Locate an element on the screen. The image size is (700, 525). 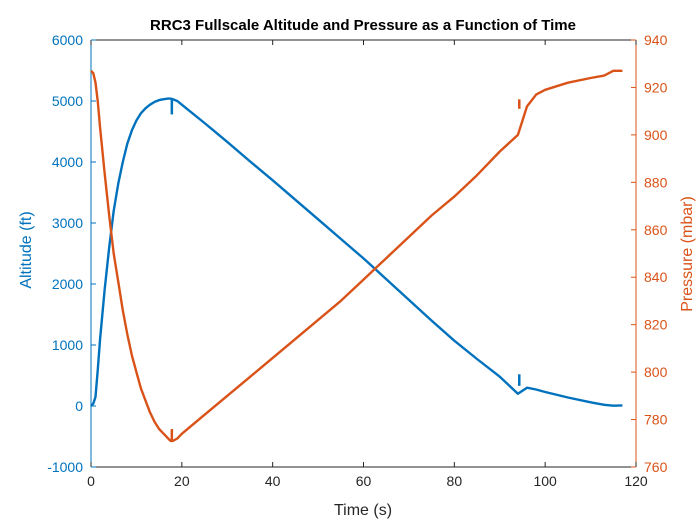
y-left-tick-label: 2000 is located at coordinates (67, 284).